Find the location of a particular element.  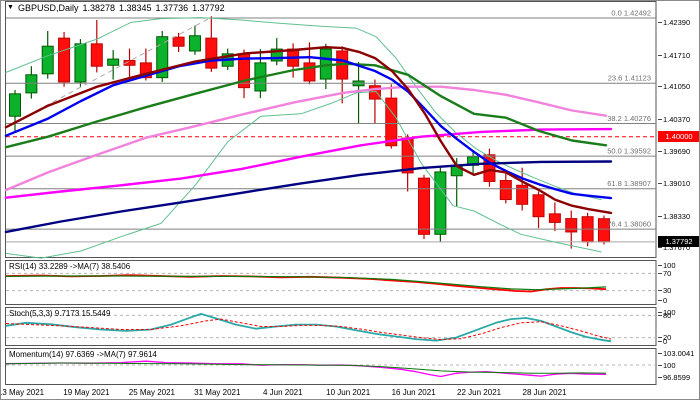

x-axis-label: 13 May 2021 is located at coordinates (22, 392).